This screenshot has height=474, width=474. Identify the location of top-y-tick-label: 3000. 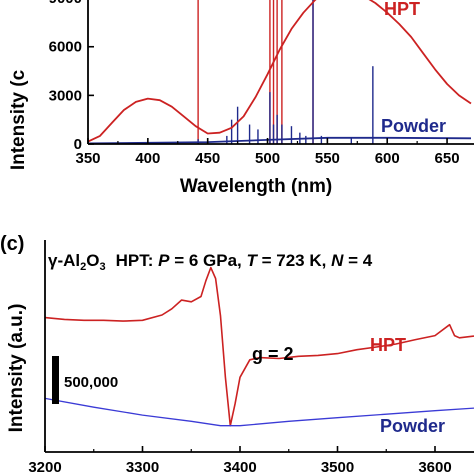
(65, 95).